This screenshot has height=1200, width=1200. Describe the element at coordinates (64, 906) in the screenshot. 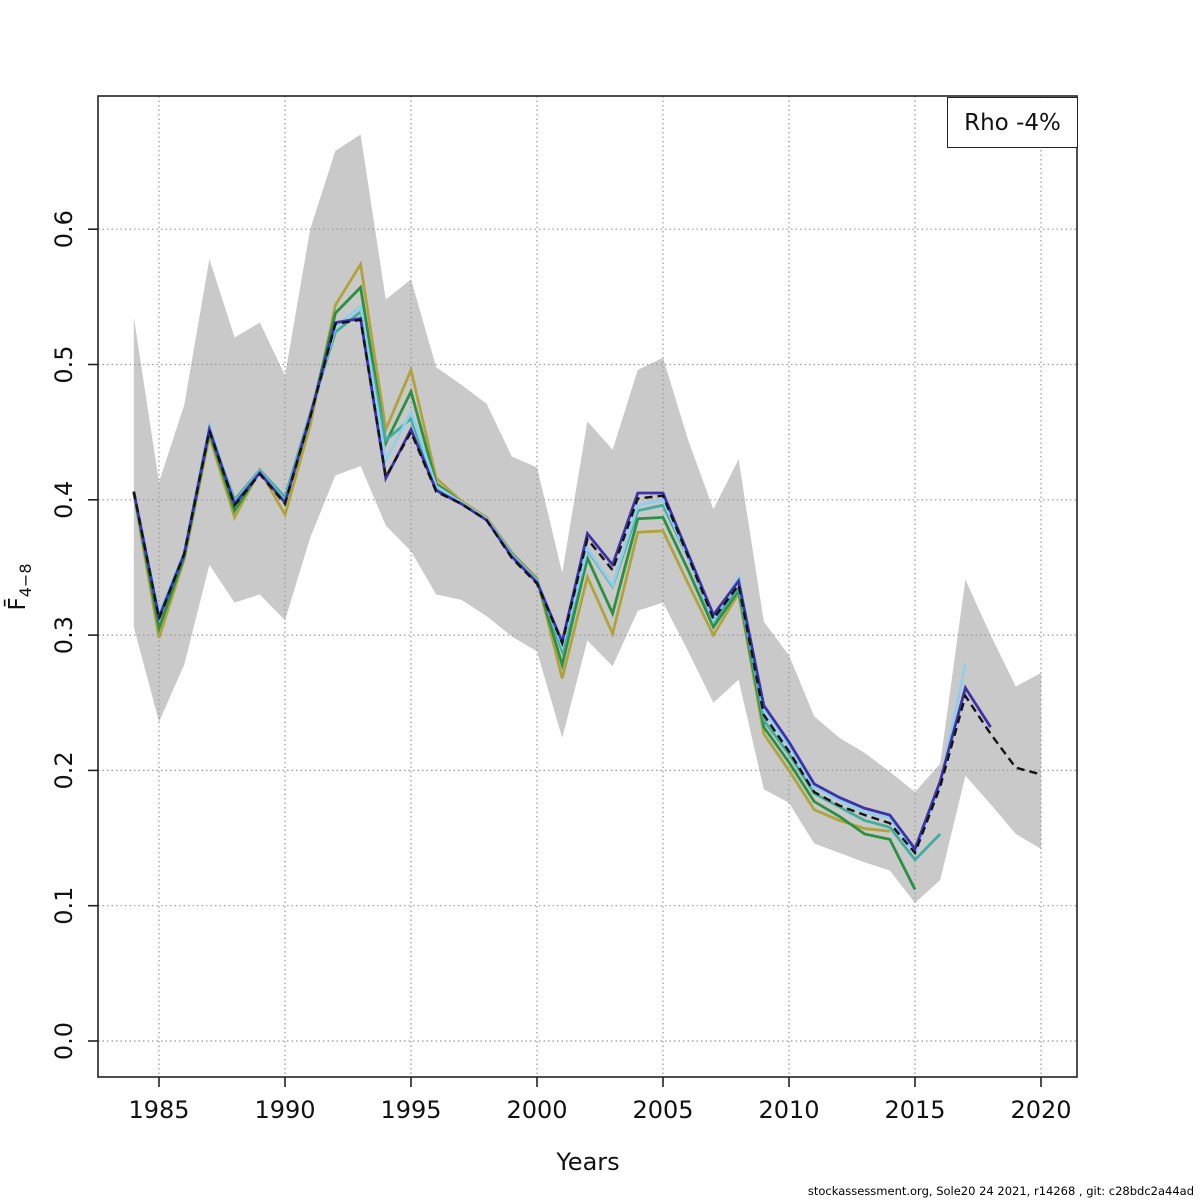

I see `y-tick-label: 0.1` at that location.